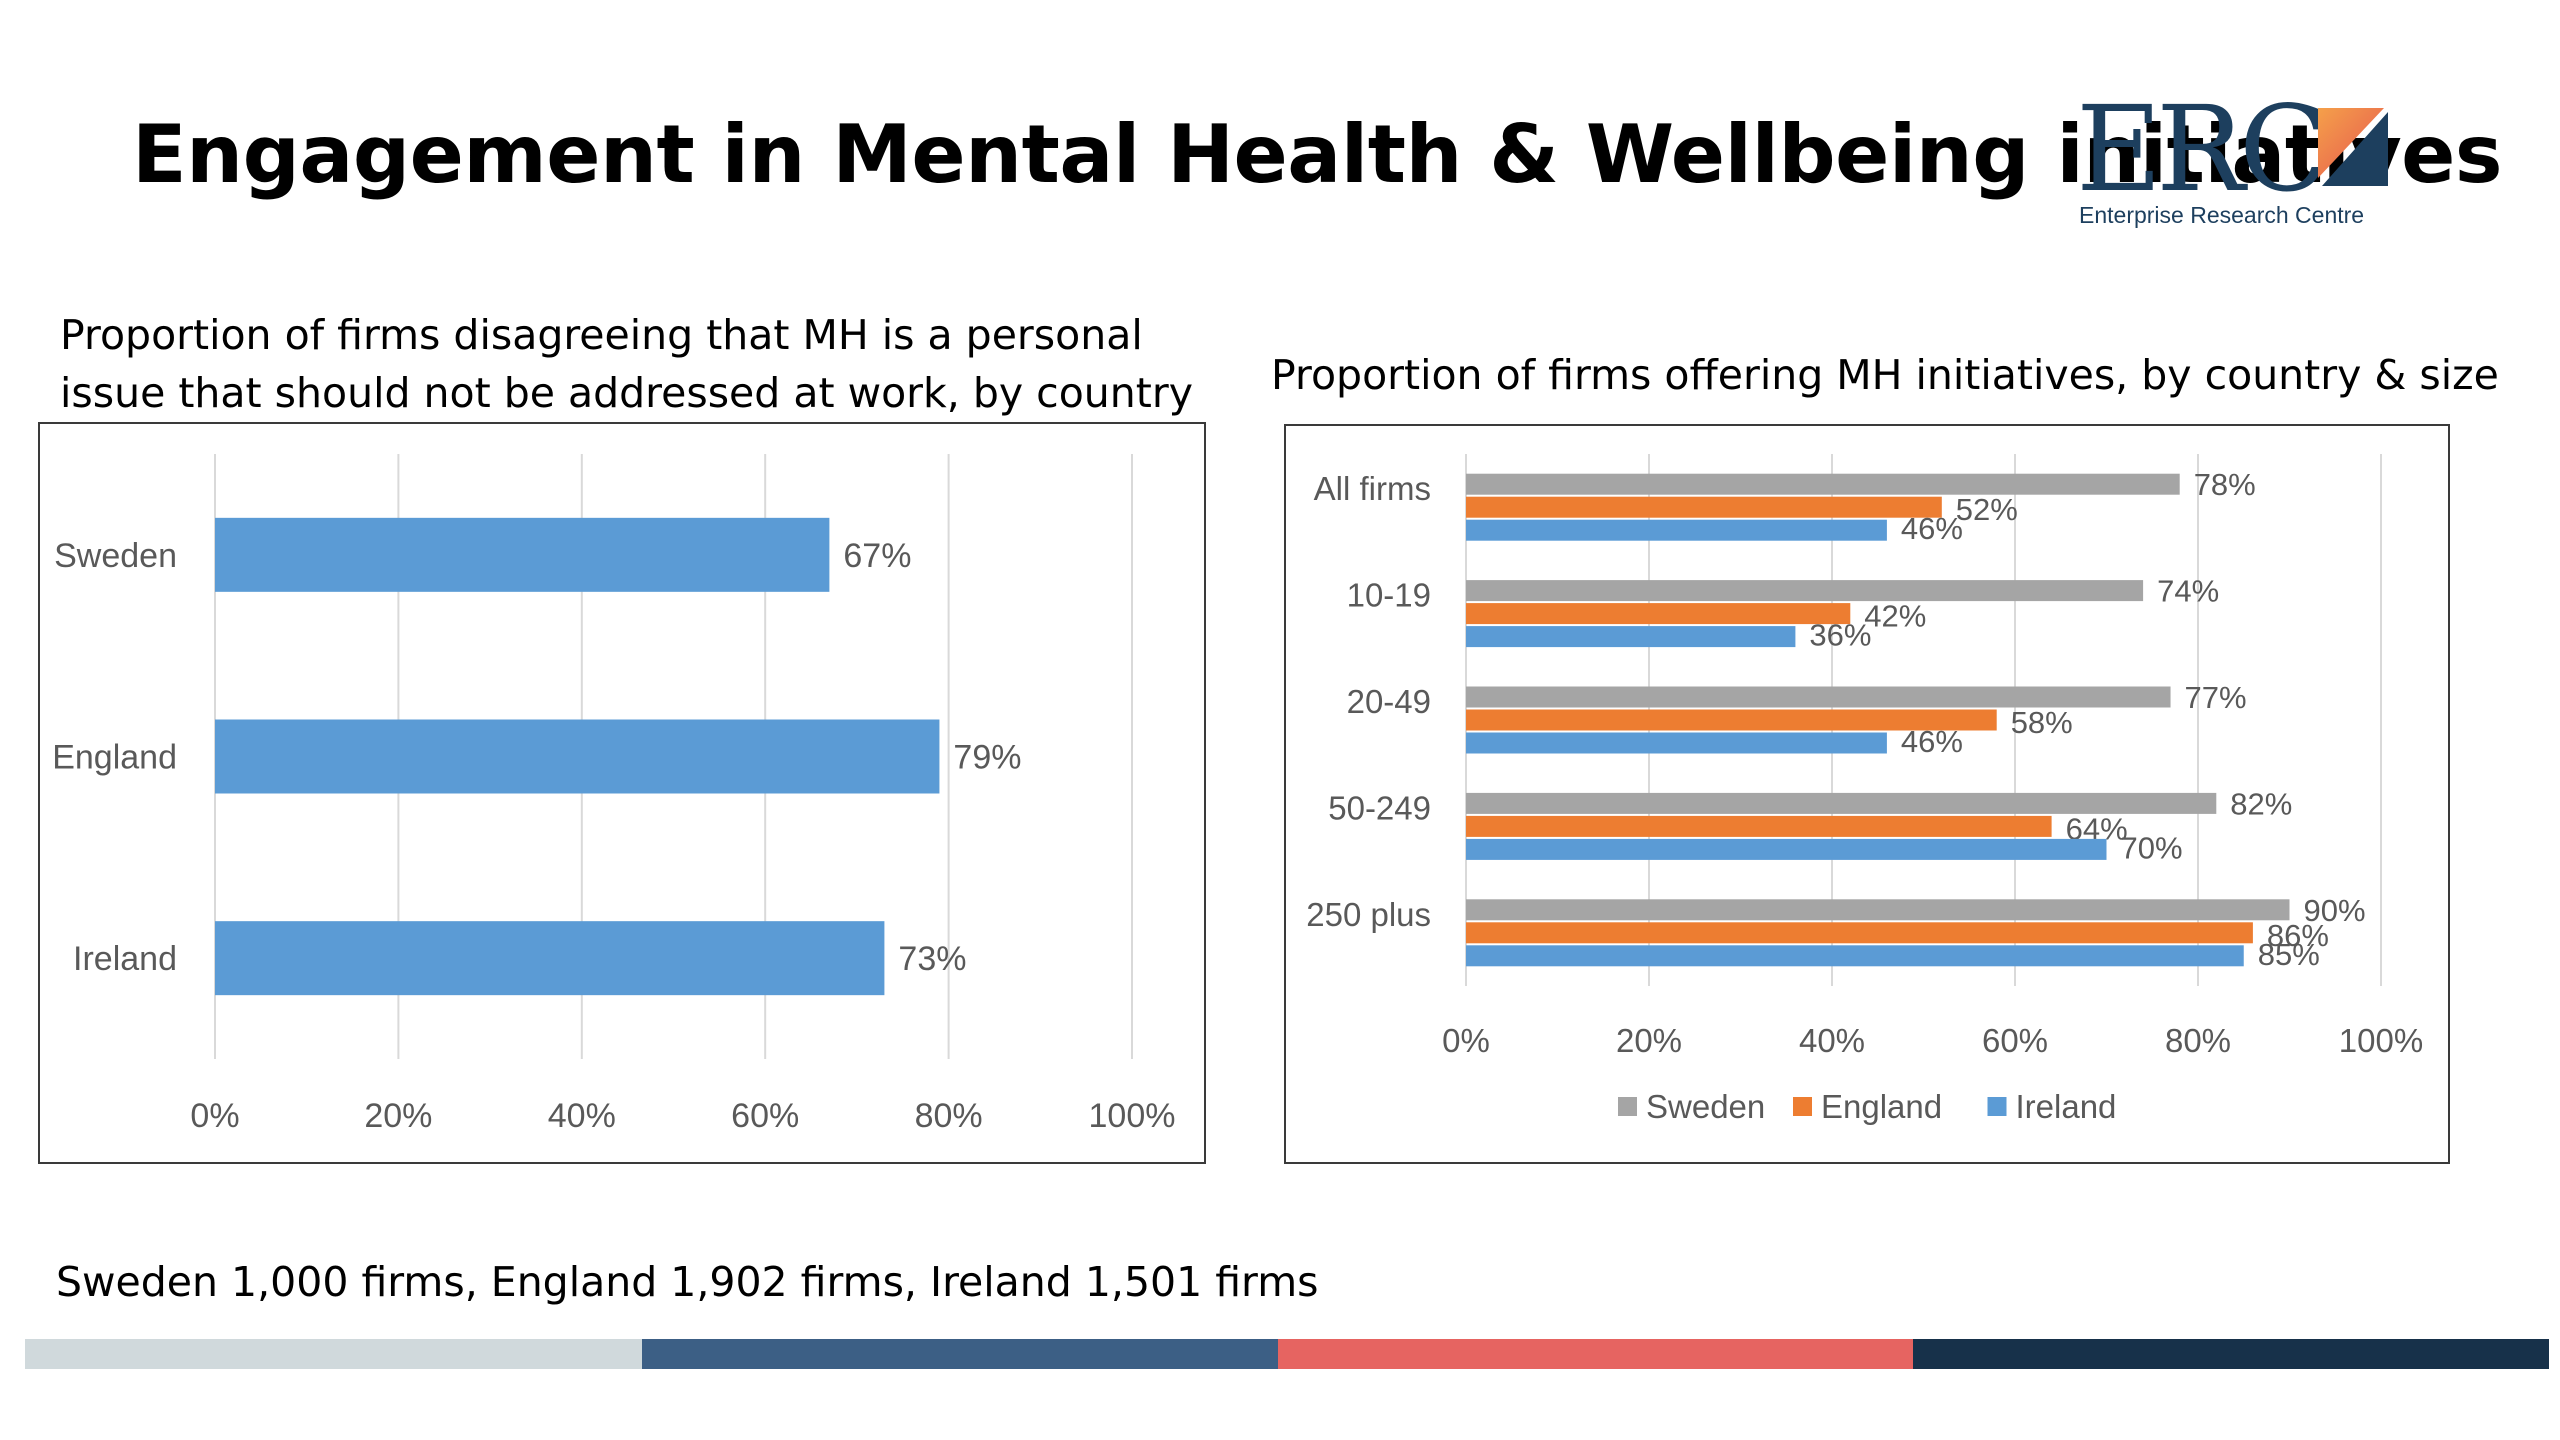  Describe the element at coordinates (1802, 1106) in the screenshot. I see `legend-swatch-england` at that location.